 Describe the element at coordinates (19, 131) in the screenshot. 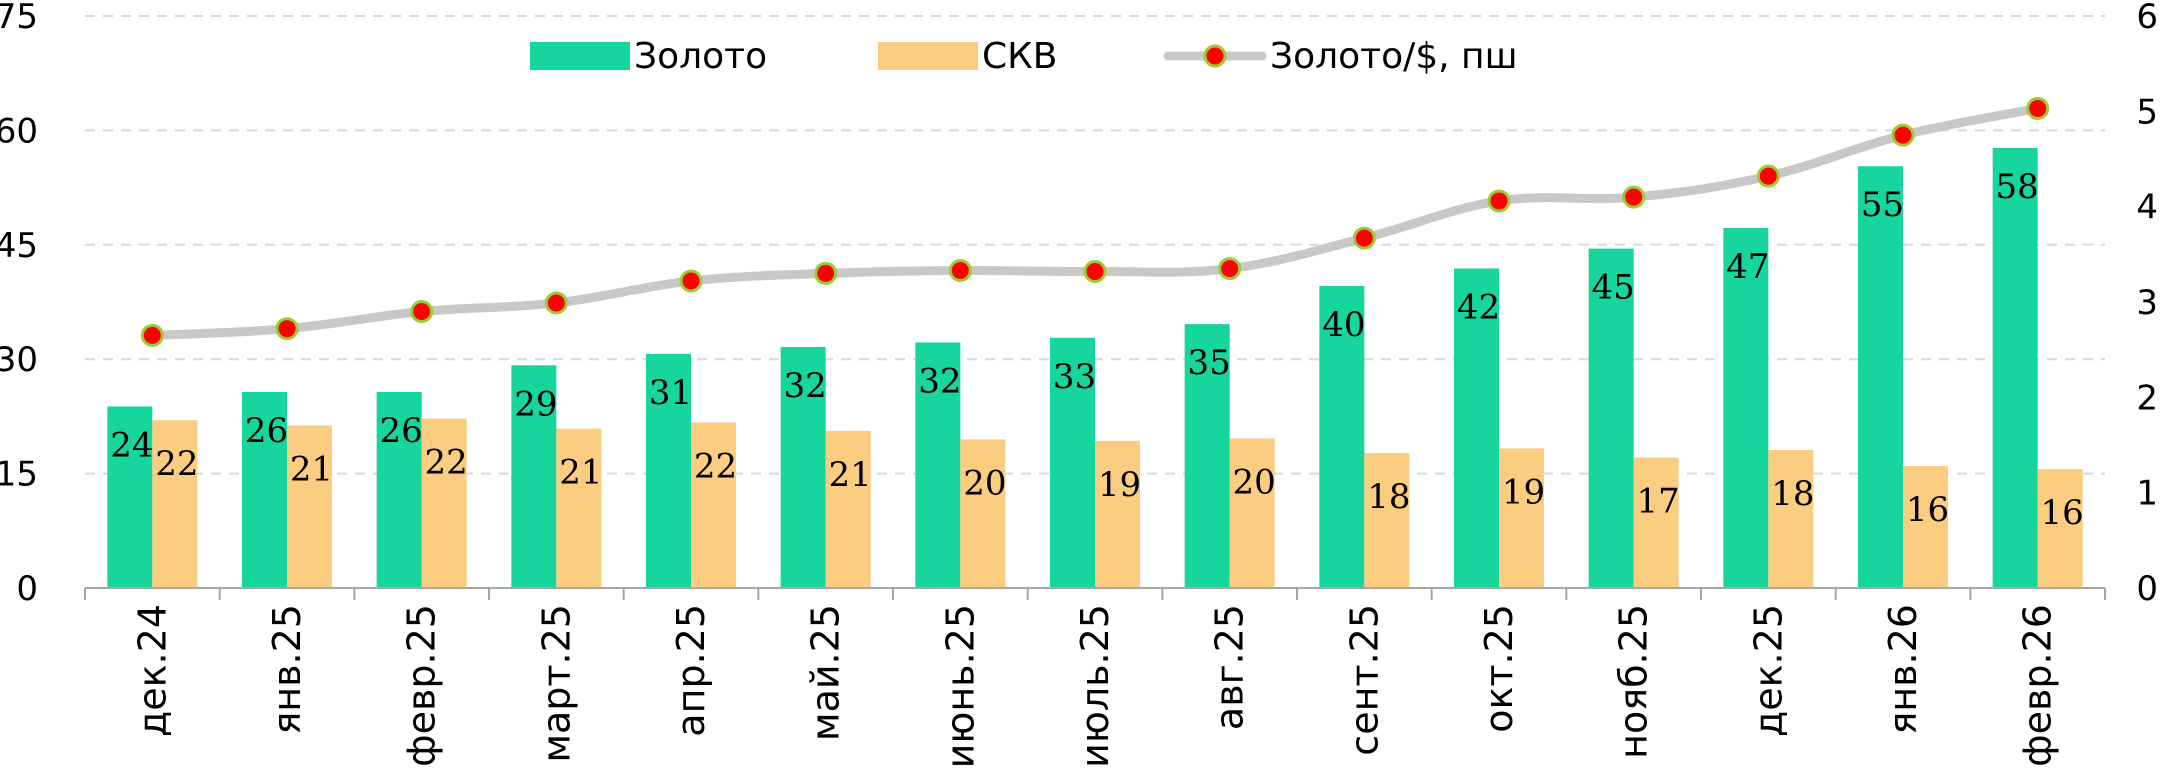

I see `y-left-tick-label: 60` at that location.